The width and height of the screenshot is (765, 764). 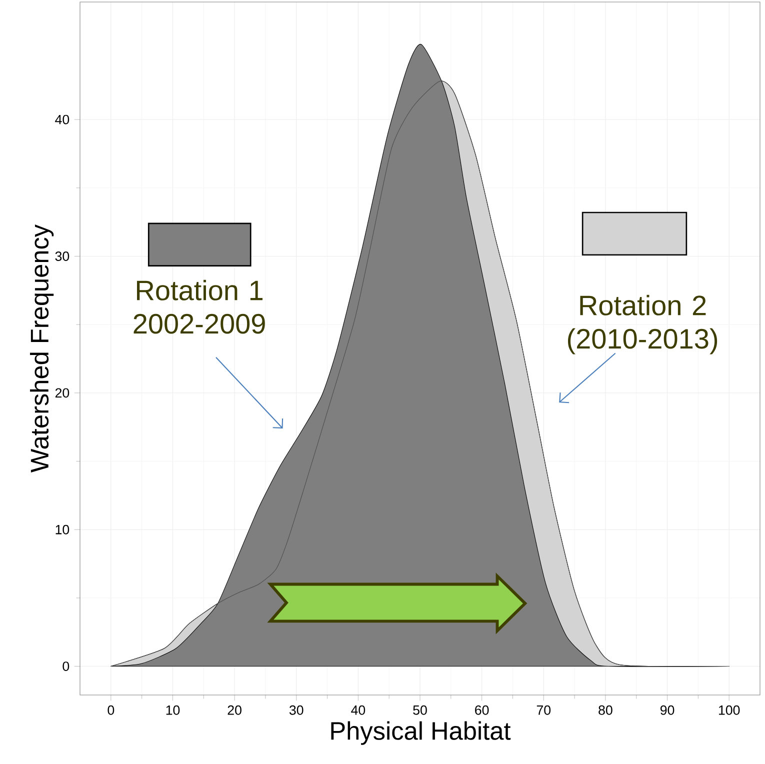 I want to click on y-tick-label: 10, so click(x=63, y=529).